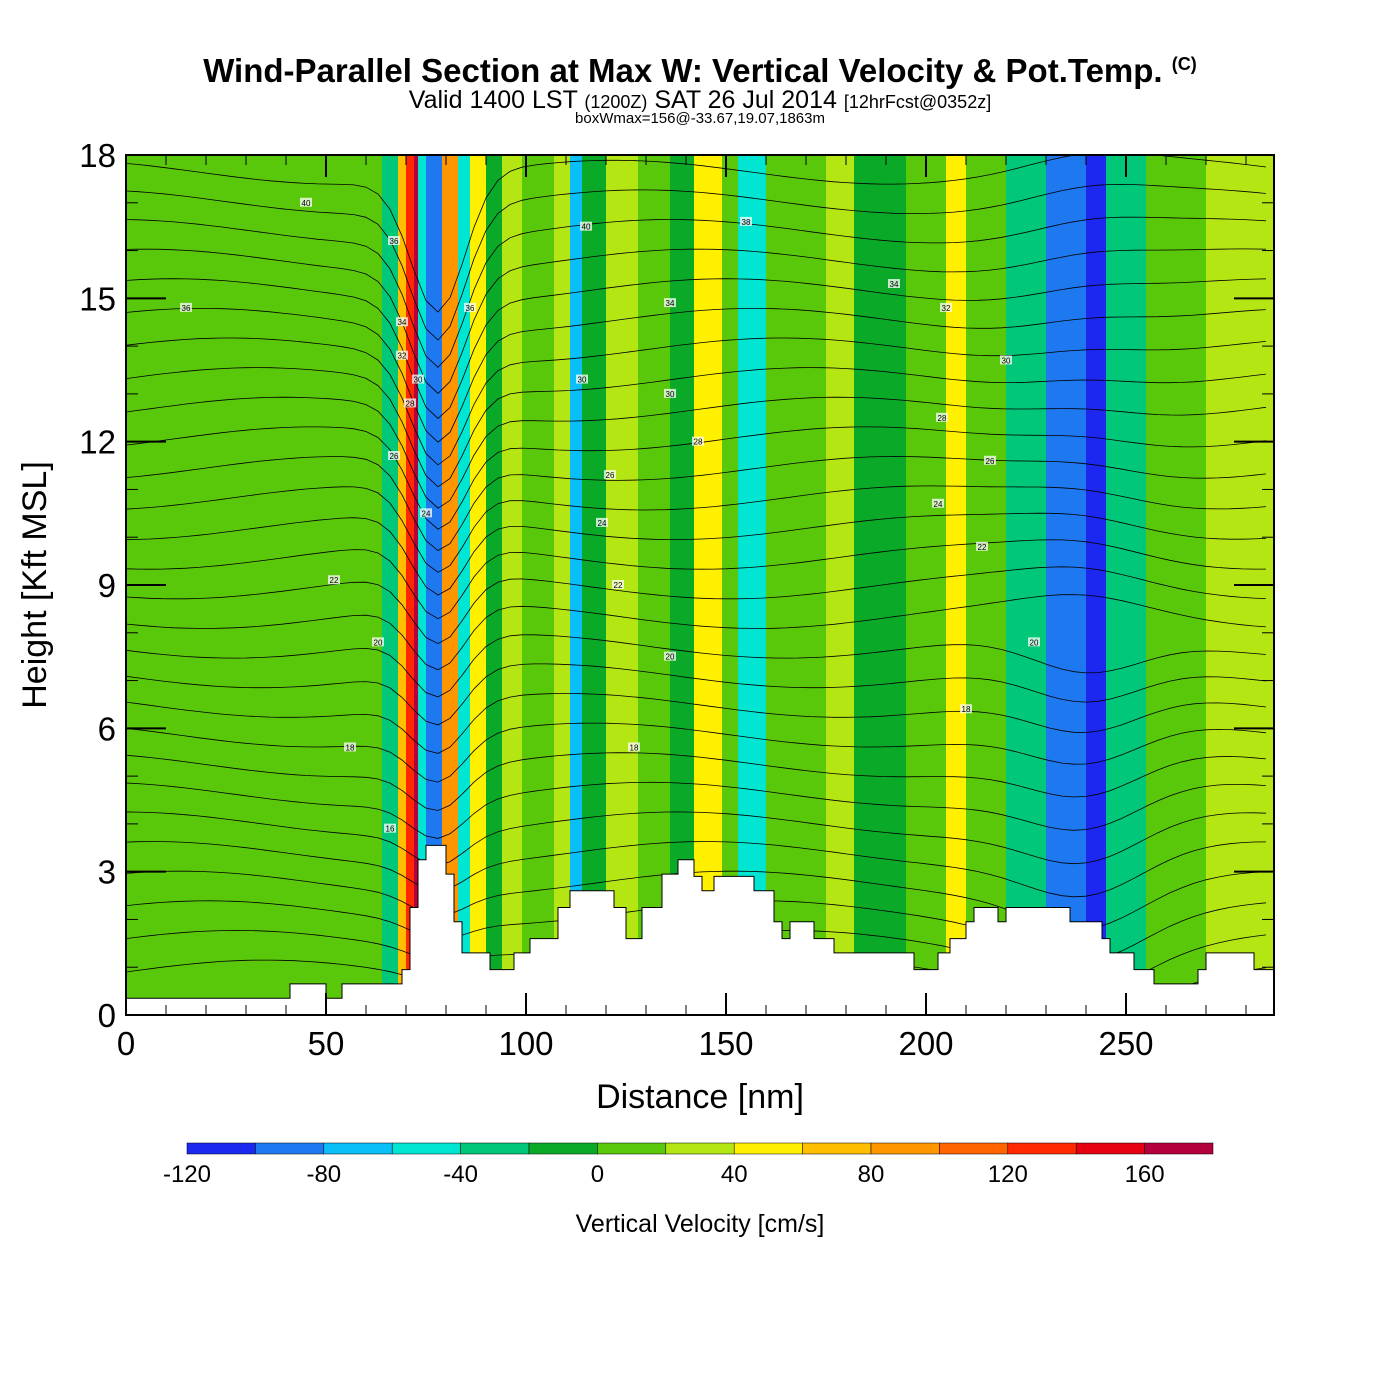 The height and width of the screenshot is (1400, 1400). Describe the element at coordinates (107, 585) in the screenshot. I see `y-tick-label: 9` at that location.